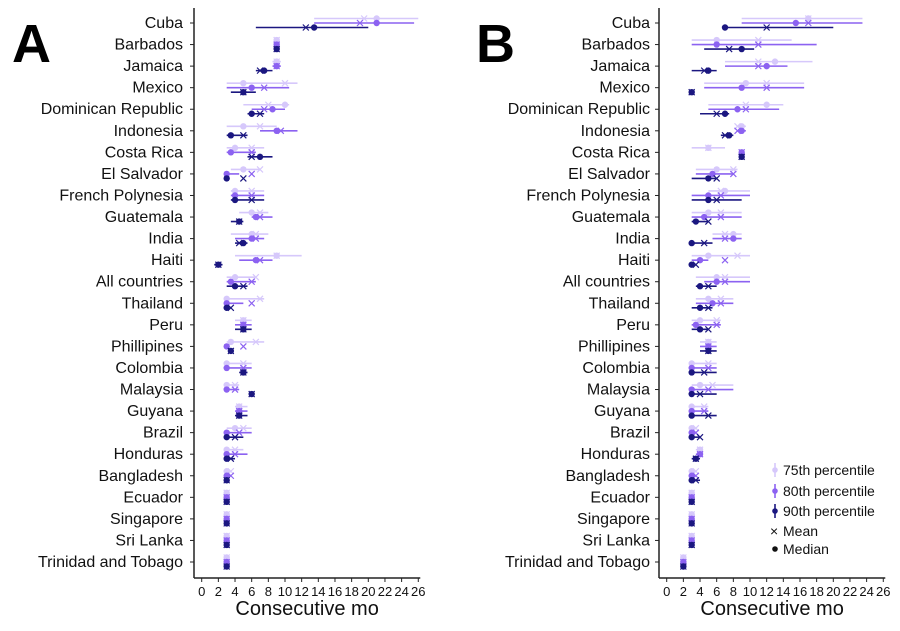 This screenshot has width=900, height=631. I want to click on country-label: Peru, so click(166, 325).